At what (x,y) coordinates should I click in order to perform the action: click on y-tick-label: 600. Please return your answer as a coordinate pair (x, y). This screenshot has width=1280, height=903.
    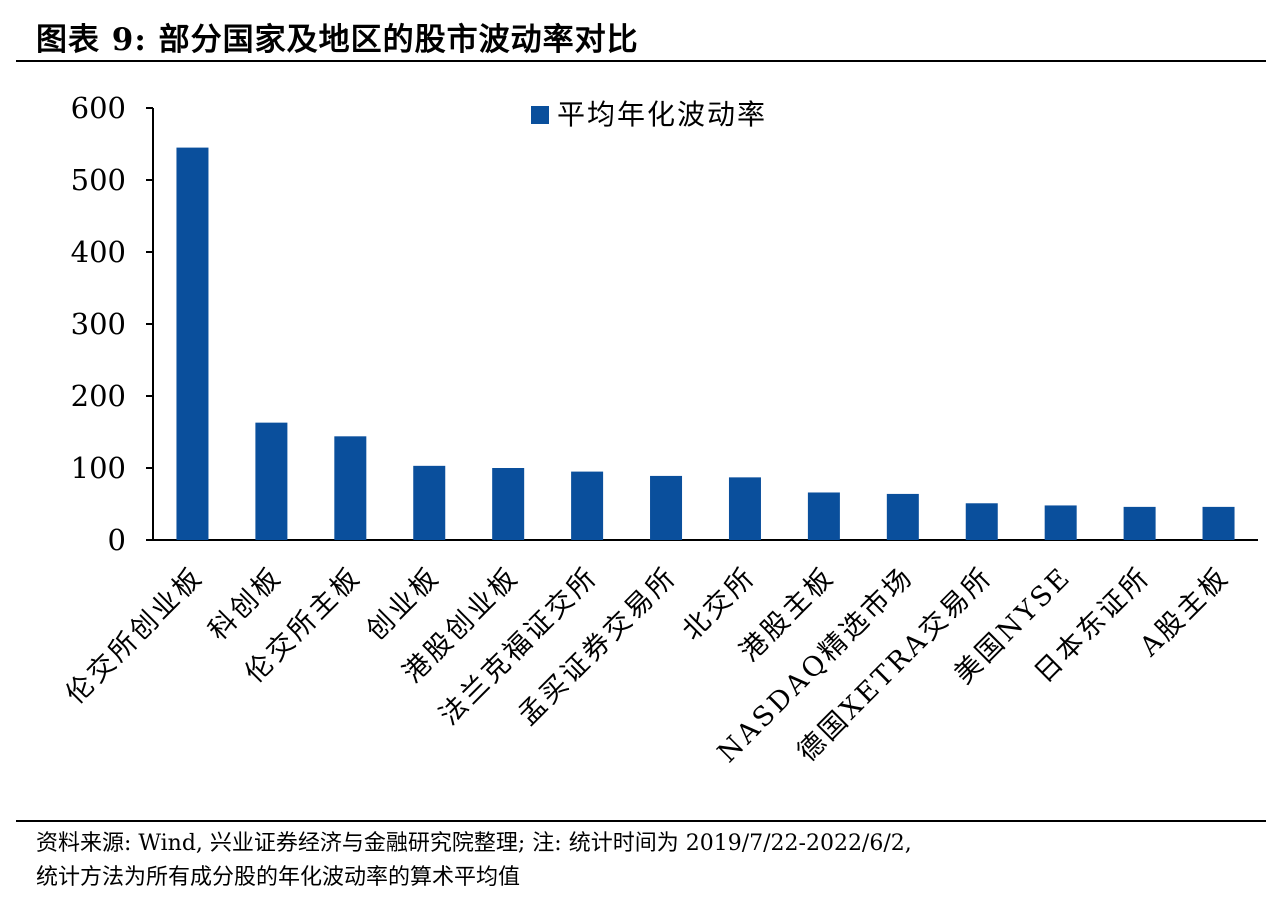
    Looking at the image, I should click on (98, 108).